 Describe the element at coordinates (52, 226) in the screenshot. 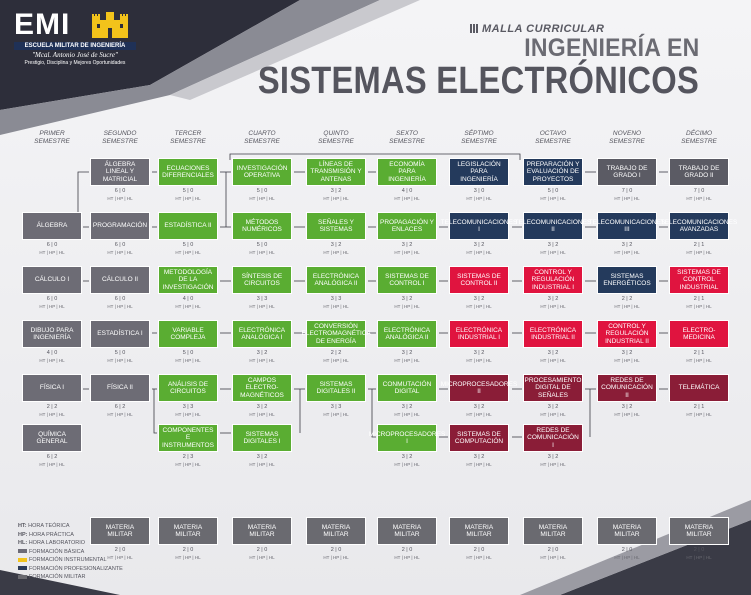

I see `course-box: ÁLGEBRA` at that location.